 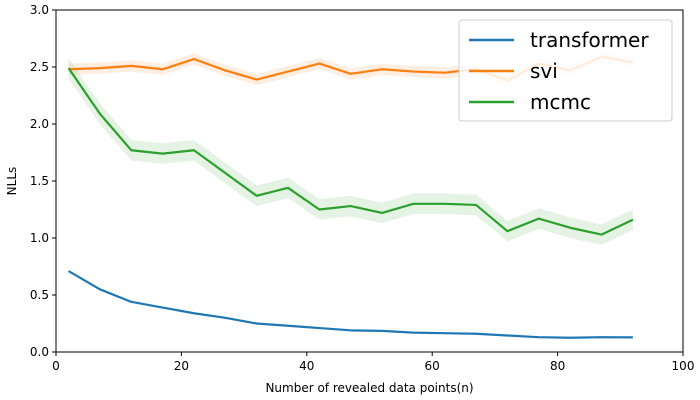 What do you see at coordinates (544, 71) in the screenshot?
I see `legend-label-svi: svi` at bounding box center [544, 71].